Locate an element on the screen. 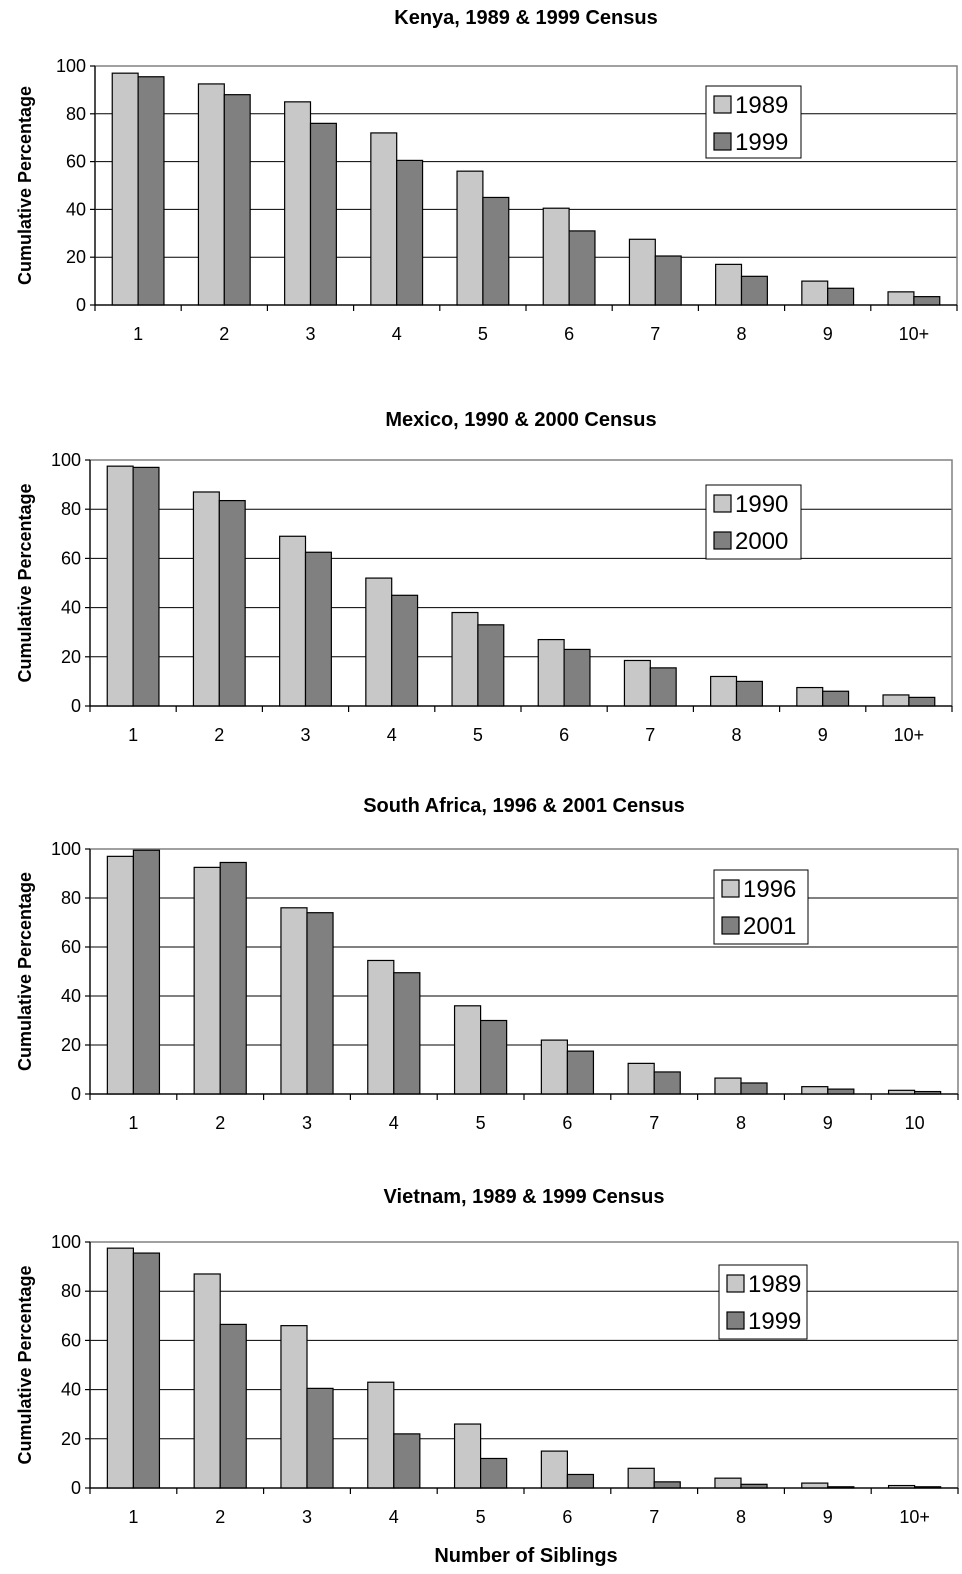 Image resolution: width=962 pixels, height=1574 pixels. x-tick-label: 2 is located at coordinates (219, 735).